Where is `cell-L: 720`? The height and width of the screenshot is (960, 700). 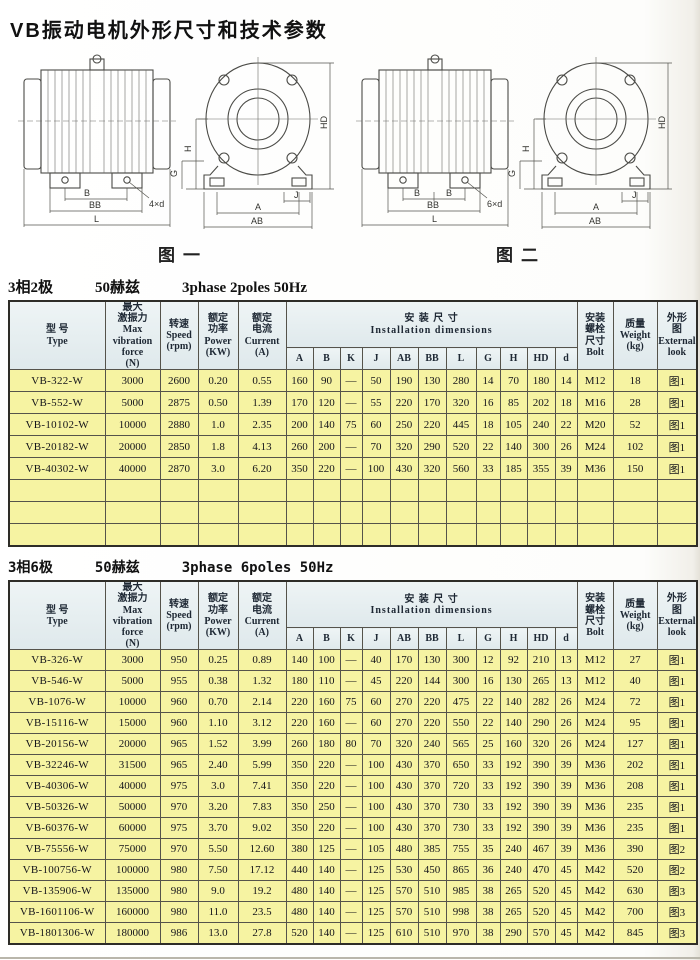
cell-L: 720 is located at coordinates (461, 786).